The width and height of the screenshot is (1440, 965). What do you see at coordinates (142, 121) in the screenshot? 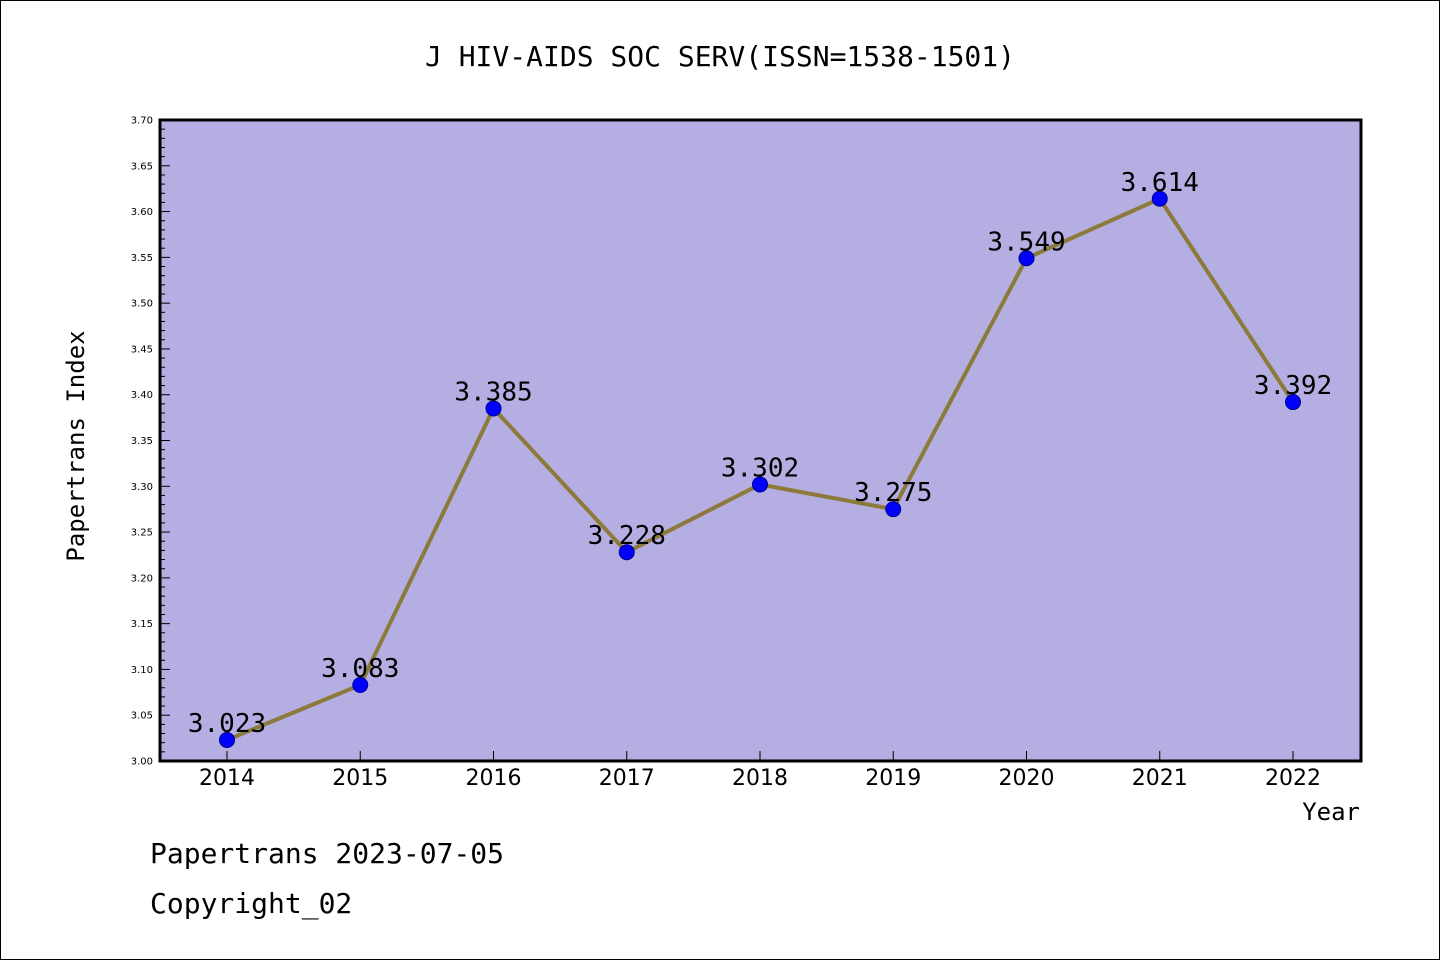
I see `y-tick-label: 3.70` at bounding box center [142, 121].